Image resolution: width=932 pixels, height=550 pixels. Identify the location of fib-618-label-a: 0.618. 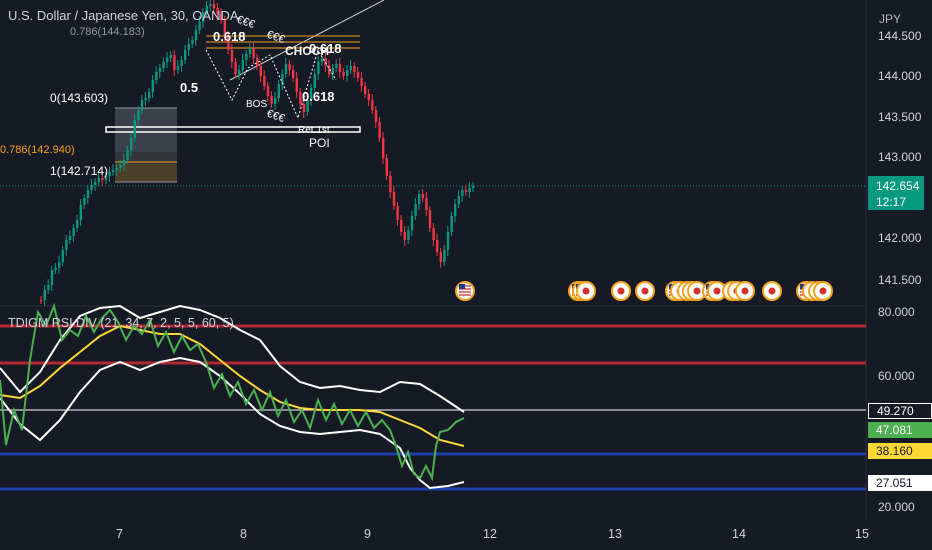
(229, 36).